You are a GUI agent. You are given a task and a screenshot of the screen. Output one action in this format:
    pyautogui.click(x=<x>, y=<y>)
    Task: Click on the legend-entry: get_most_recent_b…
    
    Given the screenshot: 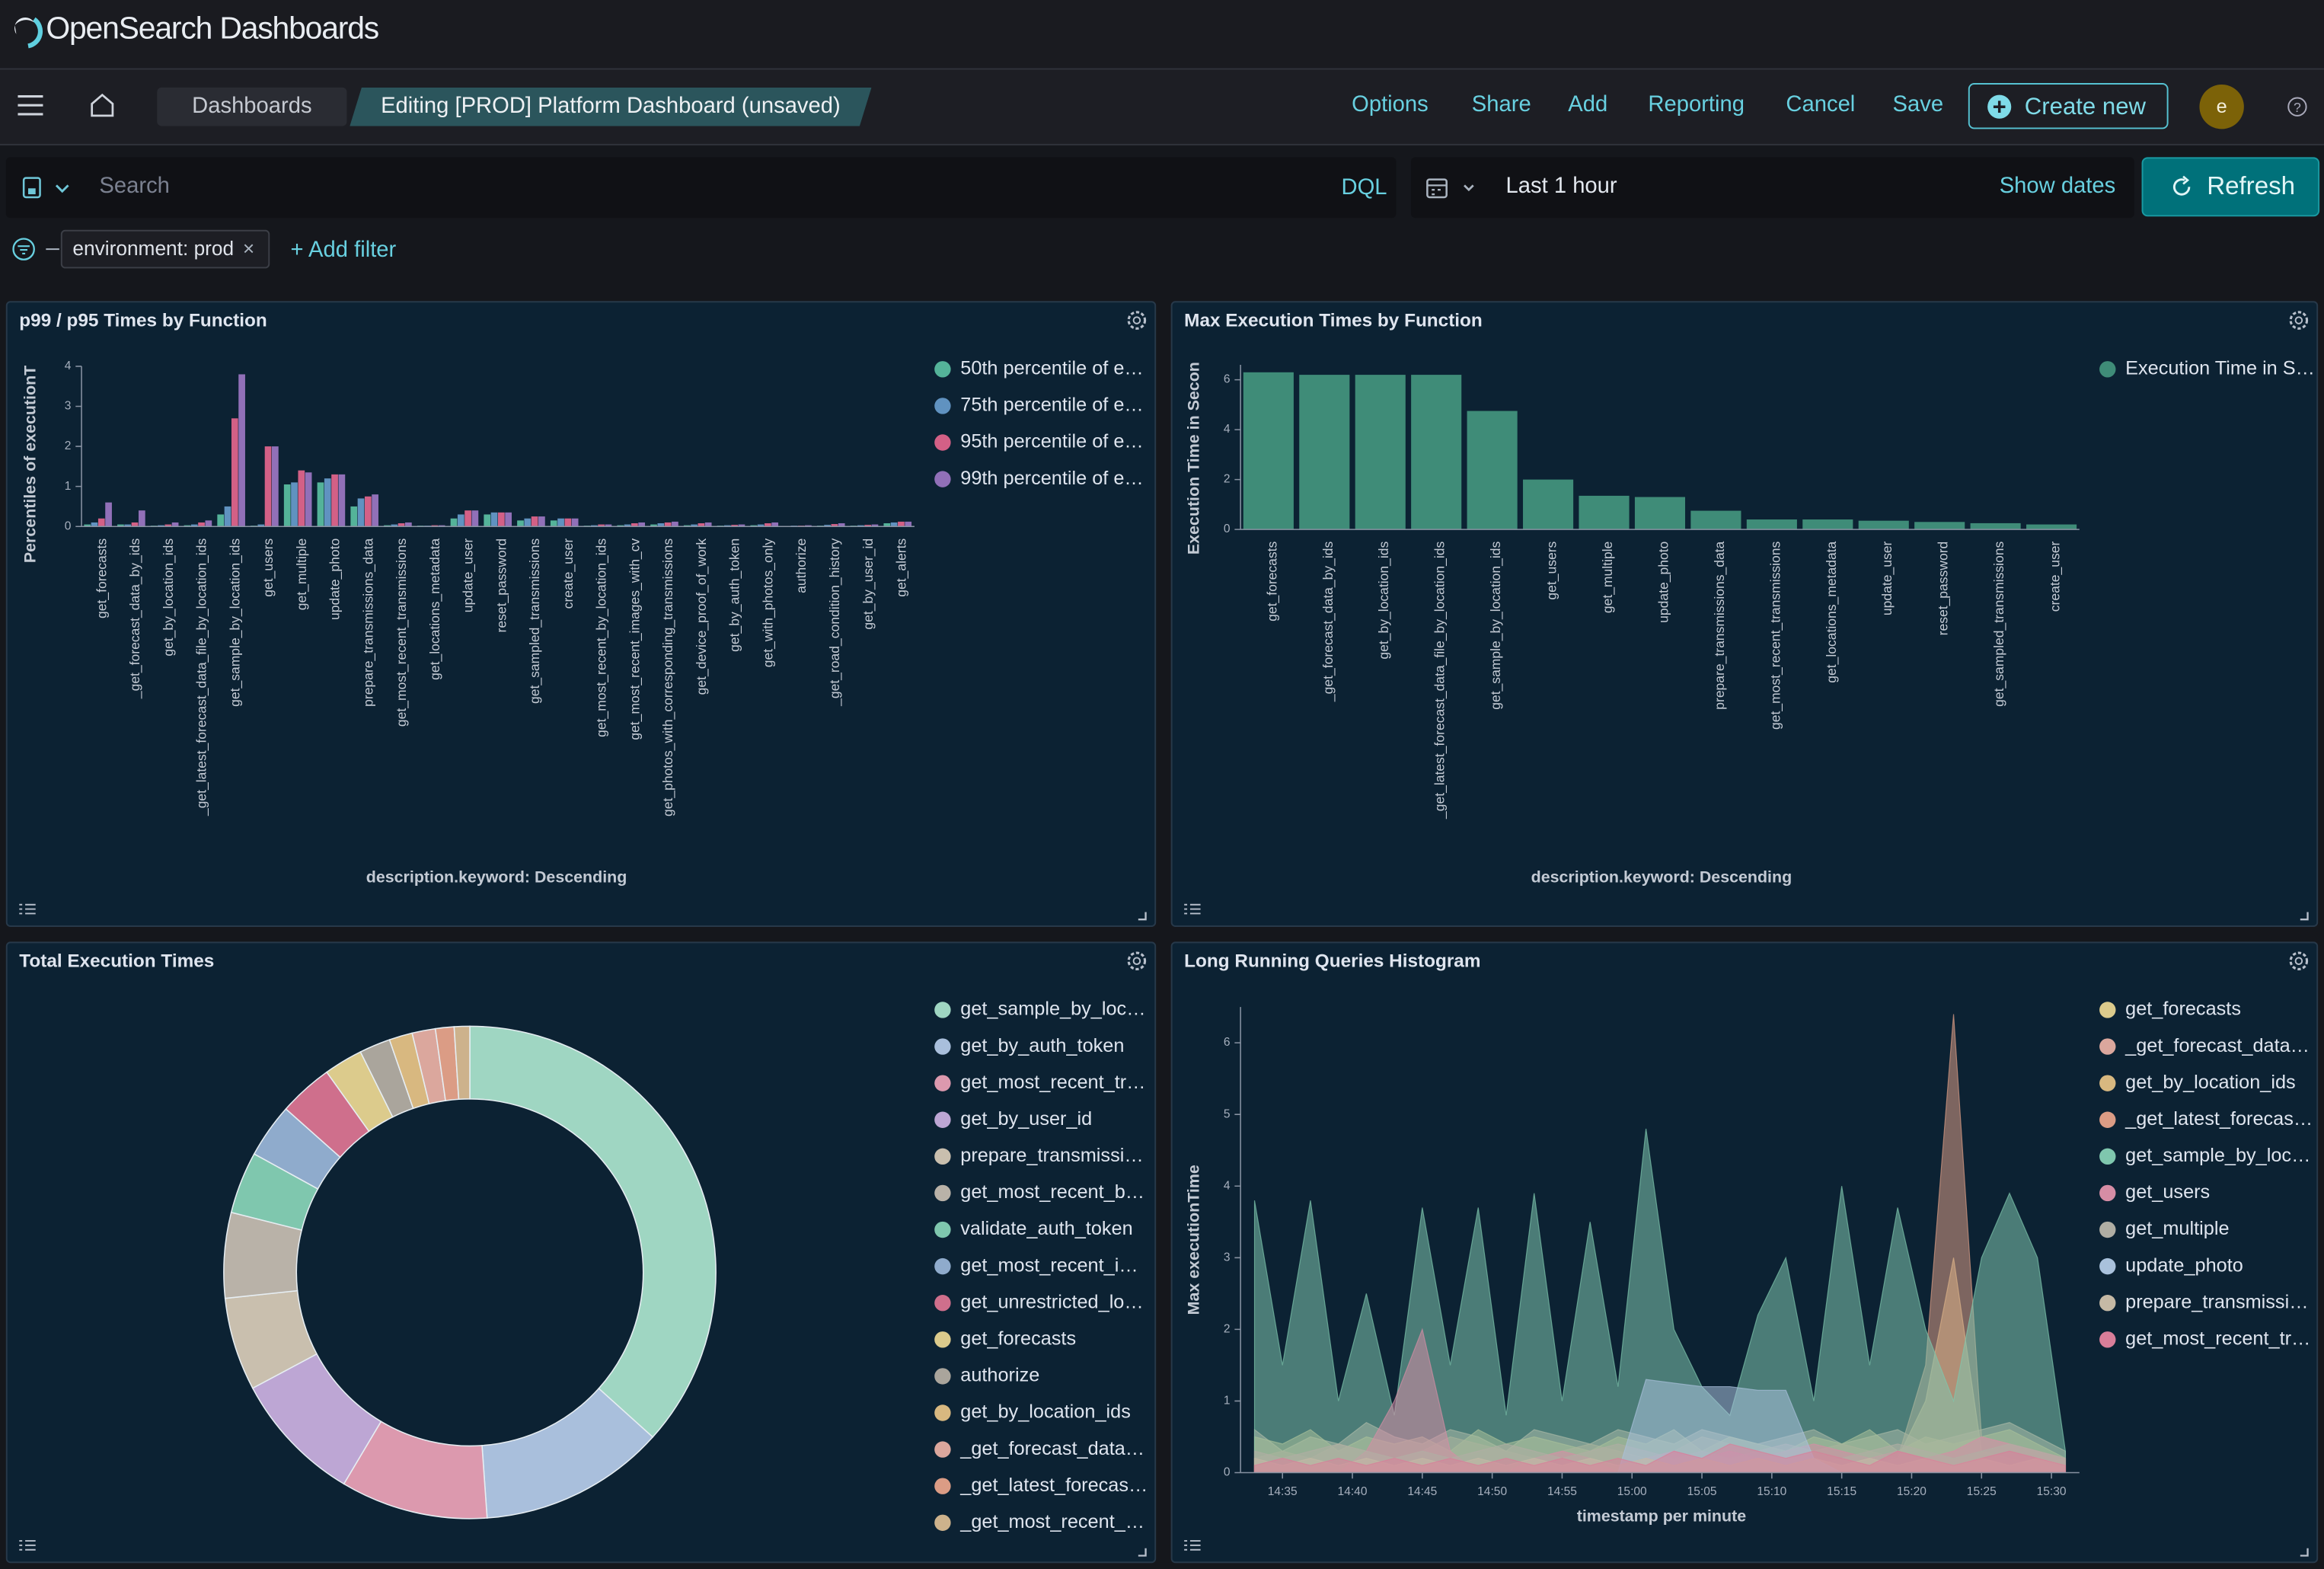 What is the action you would take?
    pyautogui.click(x=1052, y=1192)
    